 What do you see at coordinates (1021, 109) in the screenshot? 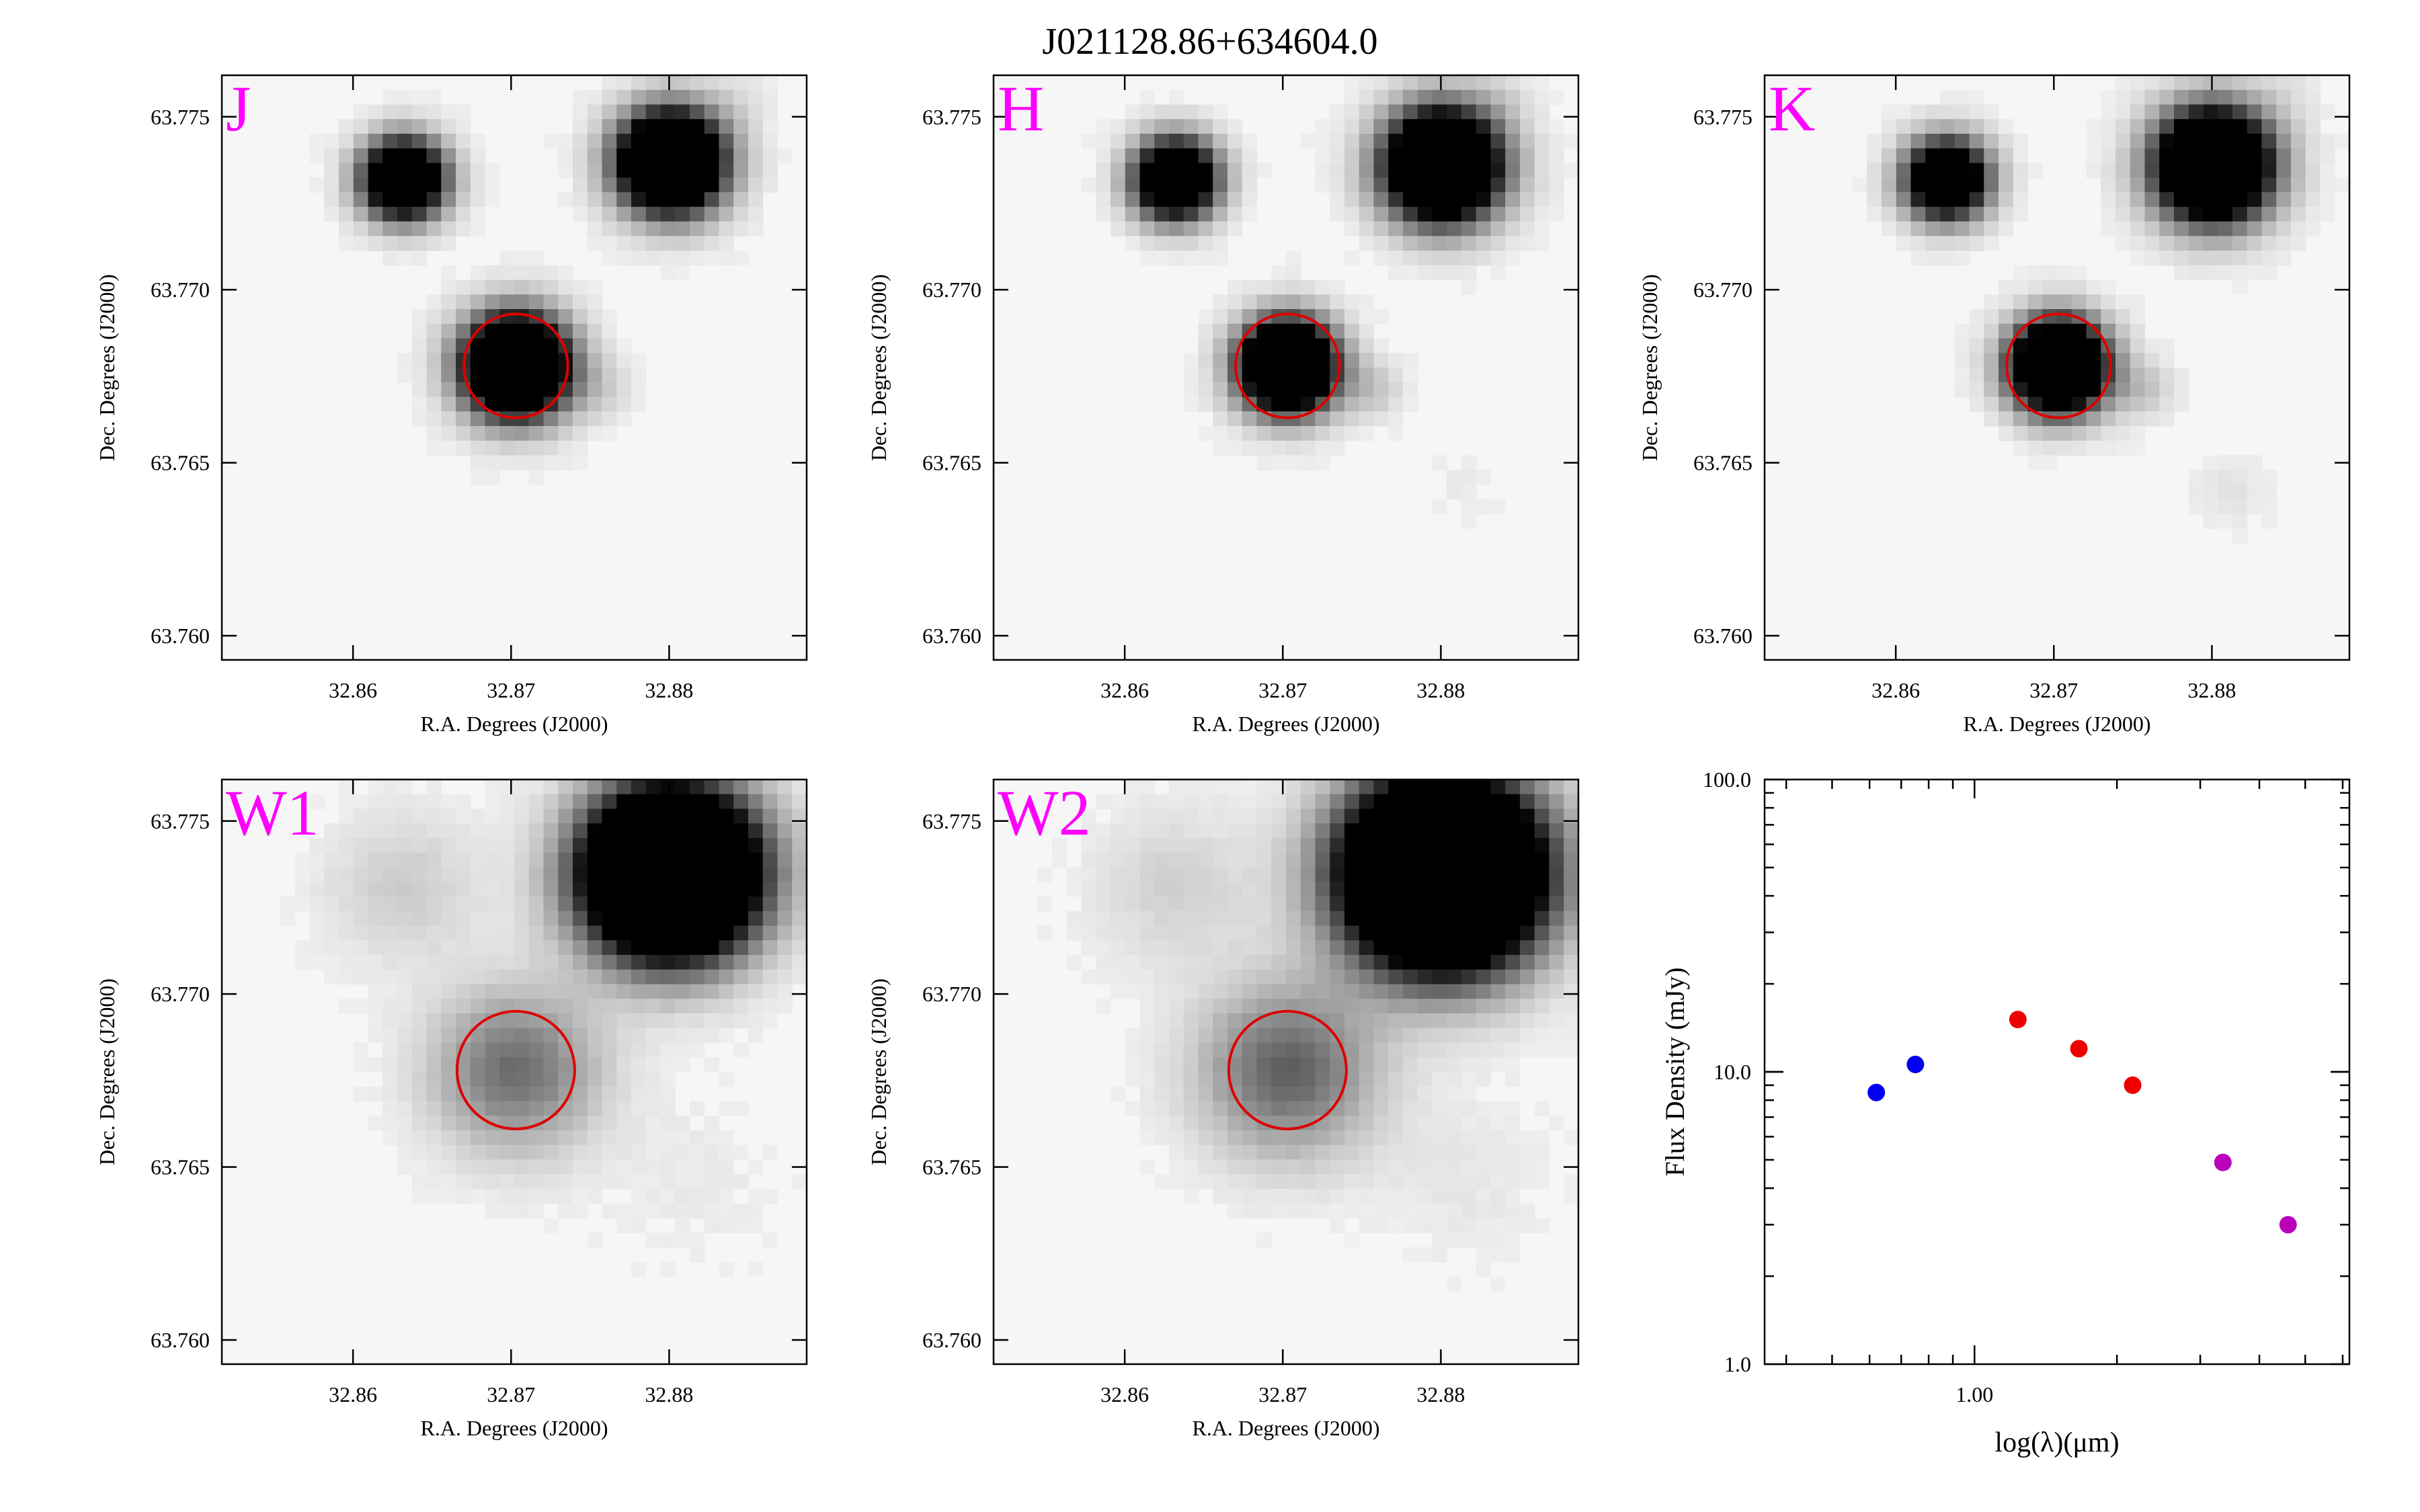
I see `band-label: H` at bounding box center [1021, 109].